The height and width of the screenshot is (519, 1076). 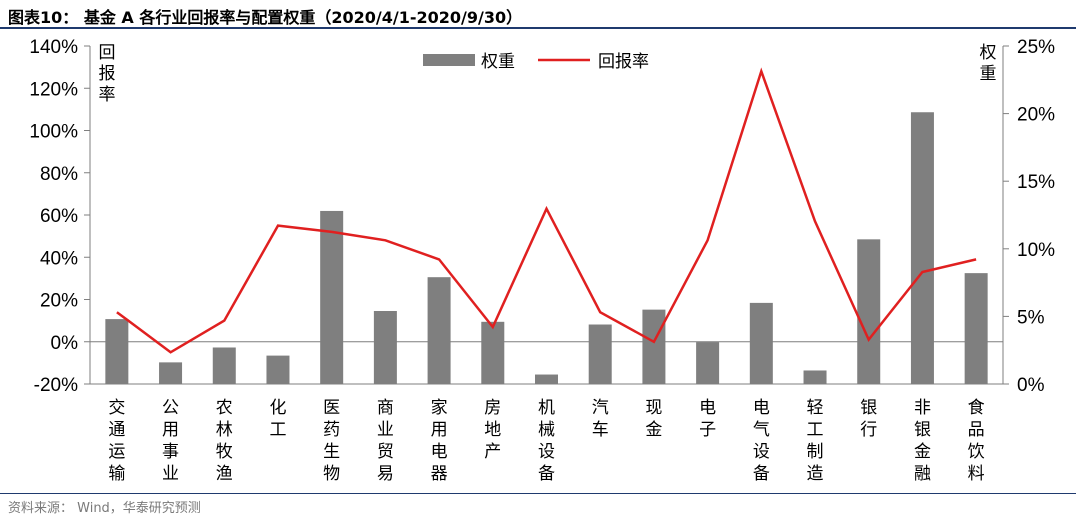 I want to click on category-label: 电子, so click(x=707, y=419).